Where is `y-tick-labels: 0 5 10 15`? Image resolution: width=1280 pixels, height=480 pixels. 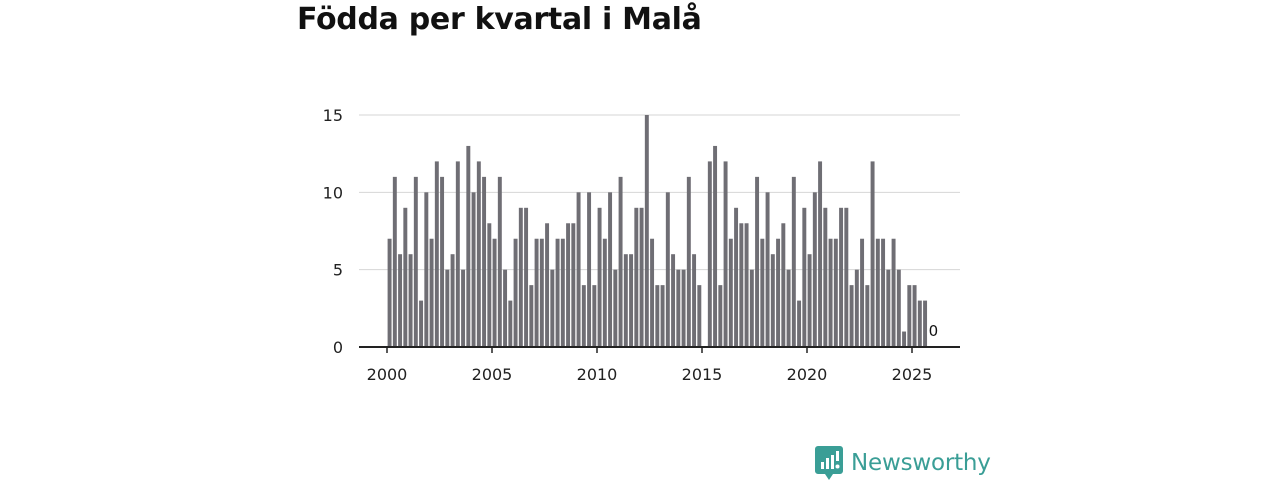 y-tick-labels: 0 5 10 15 is located at coordinates (333, 231).